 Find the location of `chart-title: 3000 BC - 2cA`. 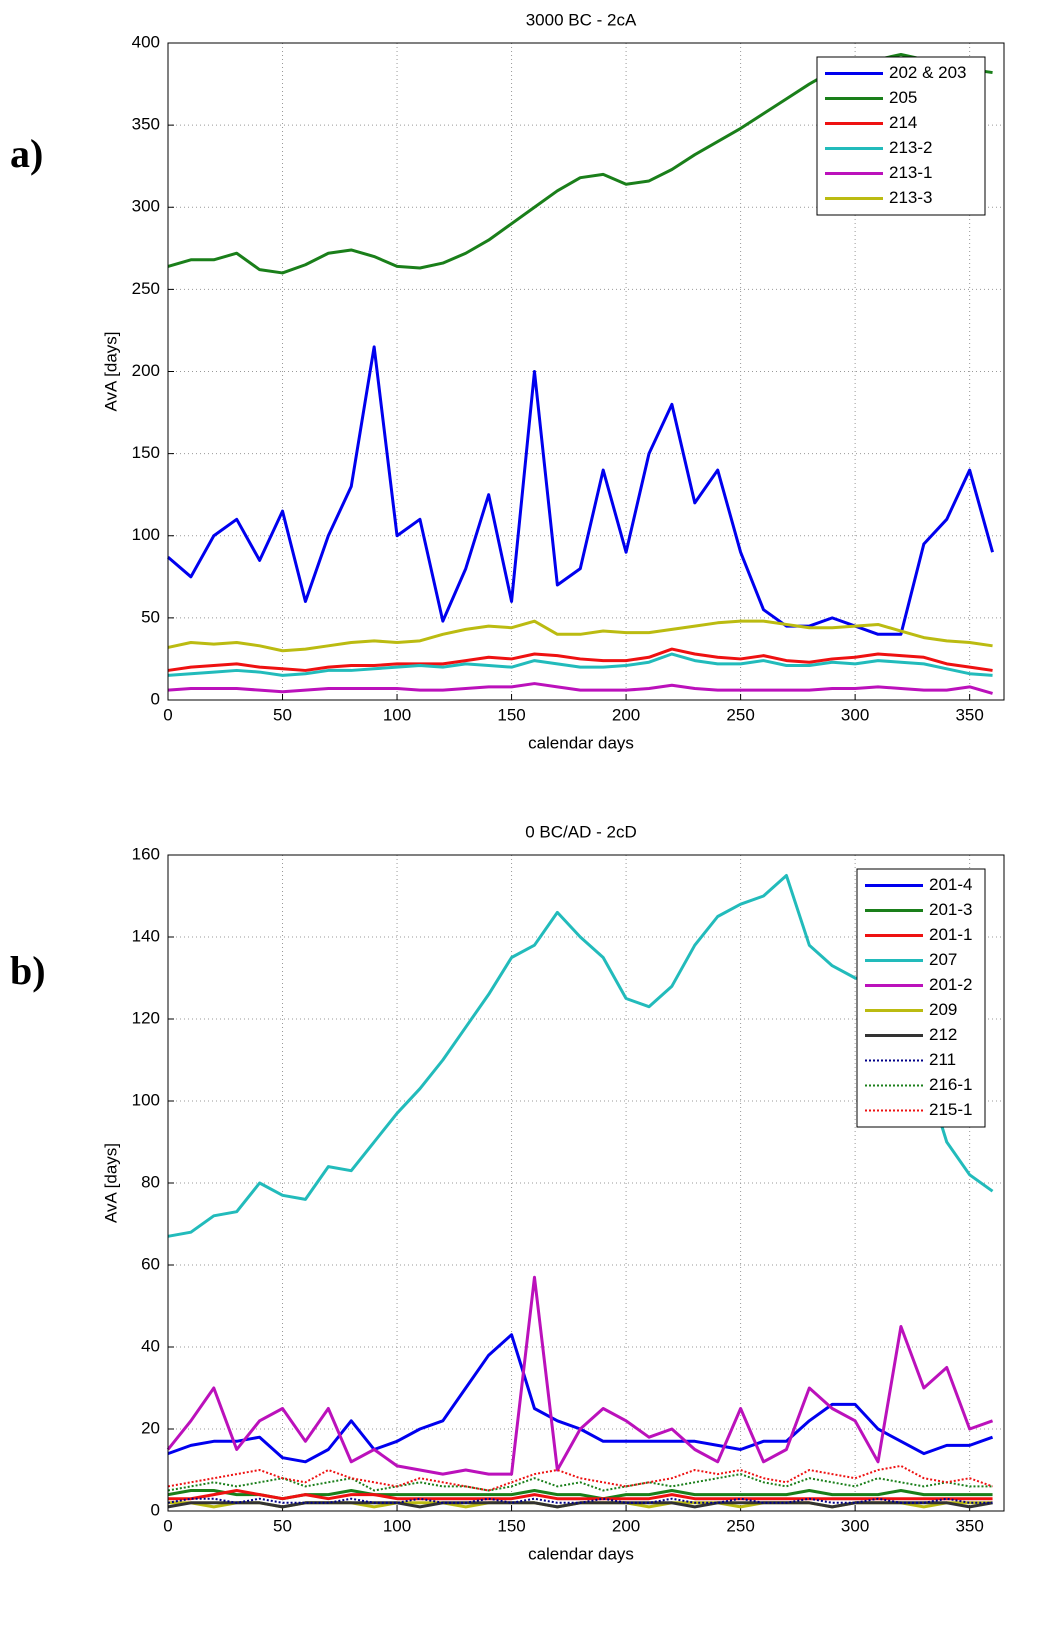

chart-title: 3000 BC - 2cA is located at coordinates (581, 19).